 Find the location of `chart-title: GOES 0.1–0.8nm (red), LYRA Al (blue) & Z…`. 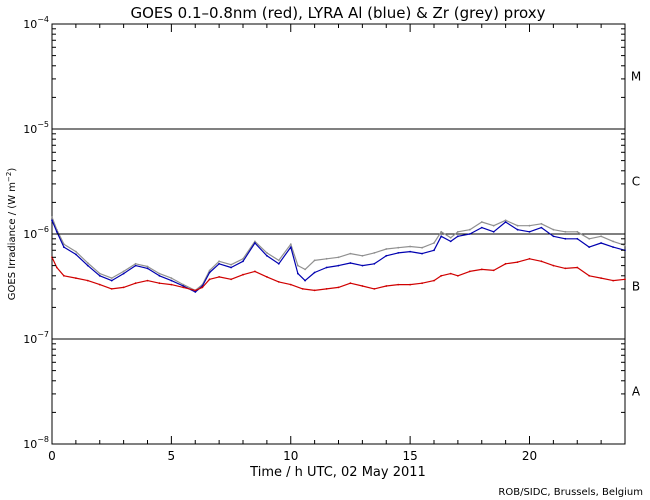

chart-title: GOES 0.1–0.8nm (red), LYRA Al (blue) & Z… is located at coordinates (337, 13).